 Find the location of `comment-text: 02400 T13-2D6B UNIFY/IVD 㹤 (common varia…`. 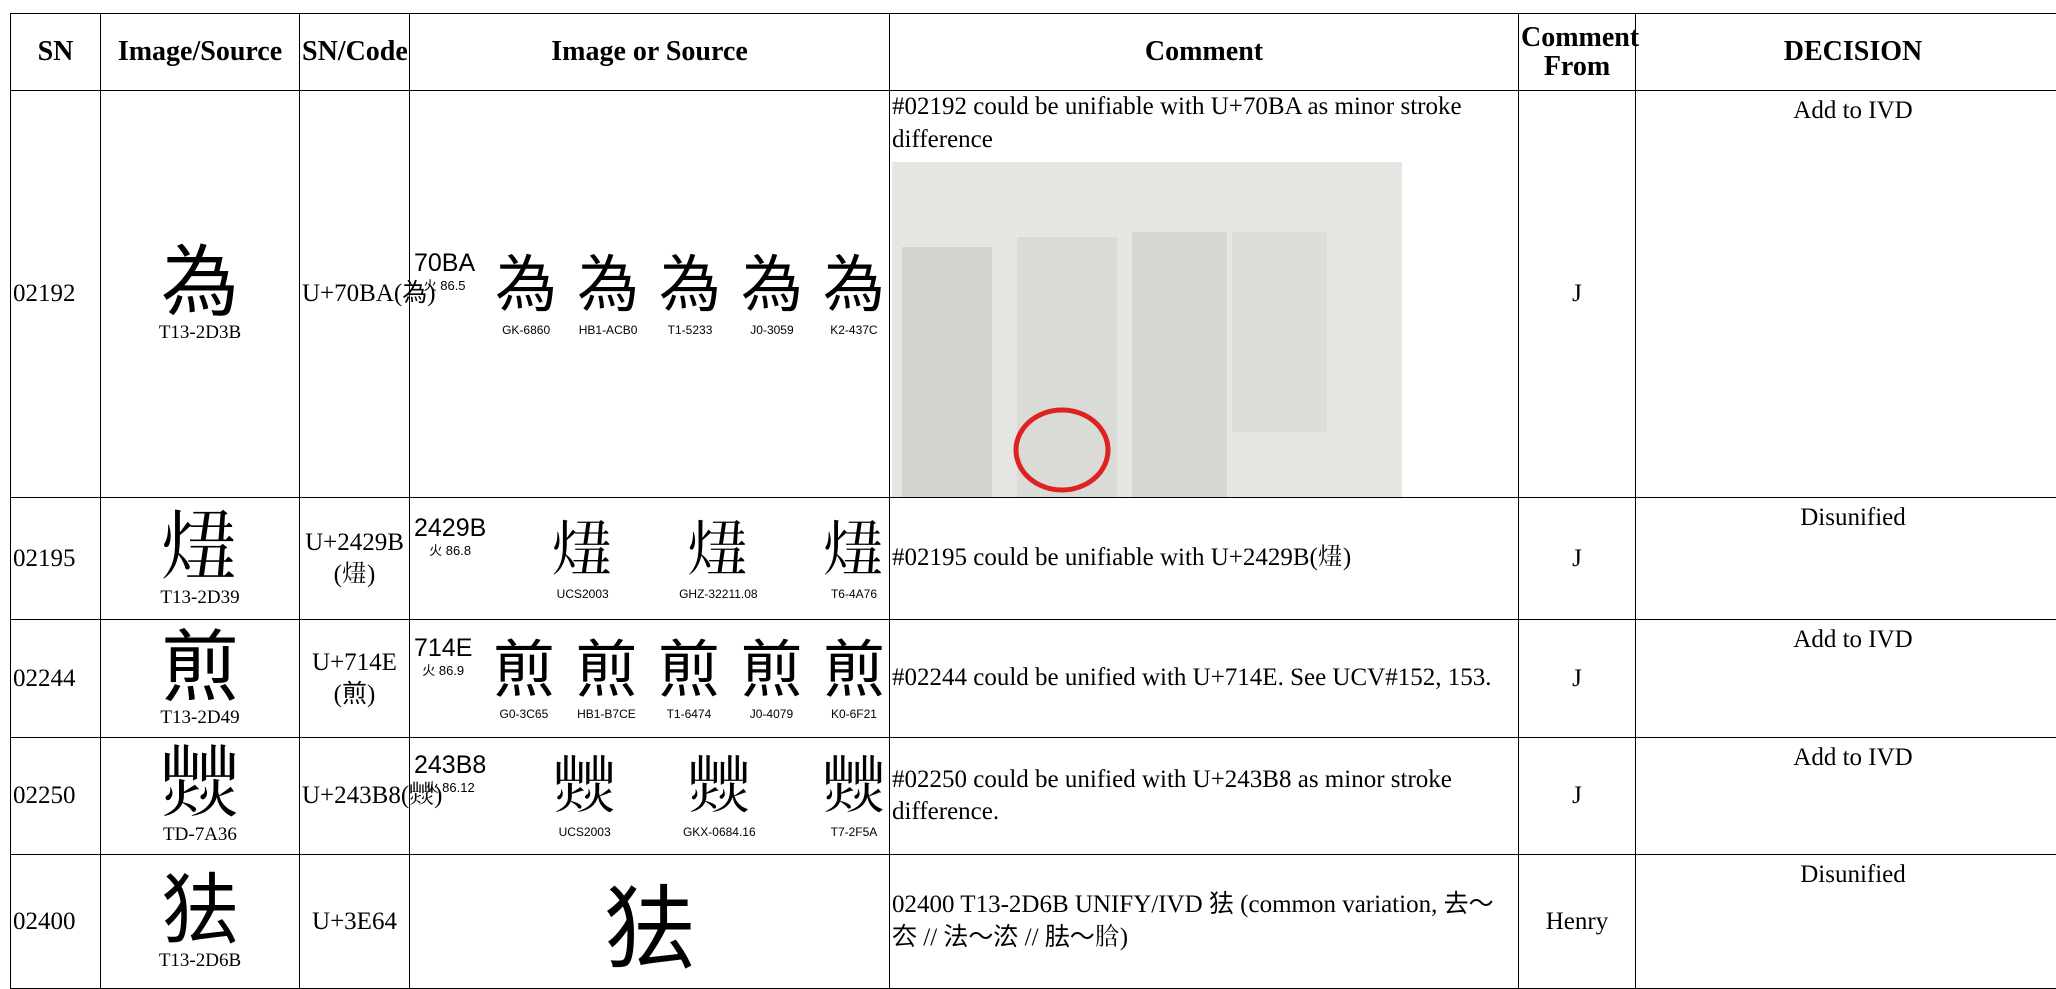

comment-text: 02400 T13-2D6B UNIFY/IVD 㹤 (common varia… is located at coordinates (1204, 921).